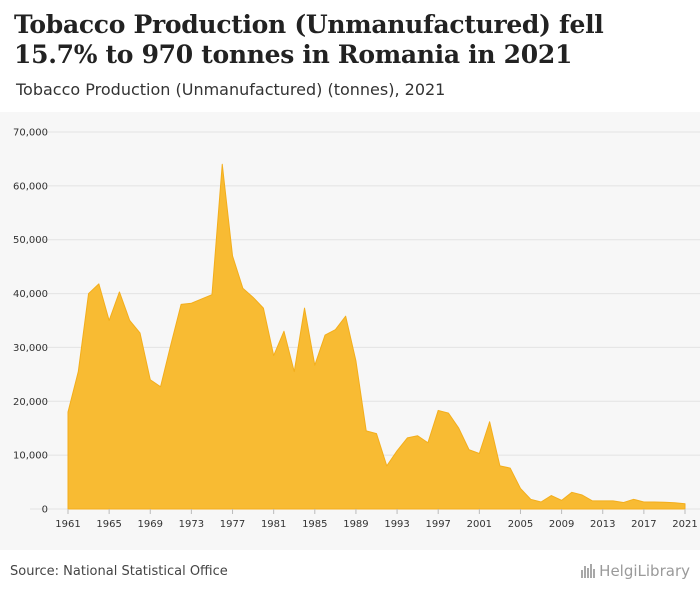  What do you see at coordinates (355, 524) in the screenshot?
I see `x-tick-label: 1989` at bounding box center [355, 524].